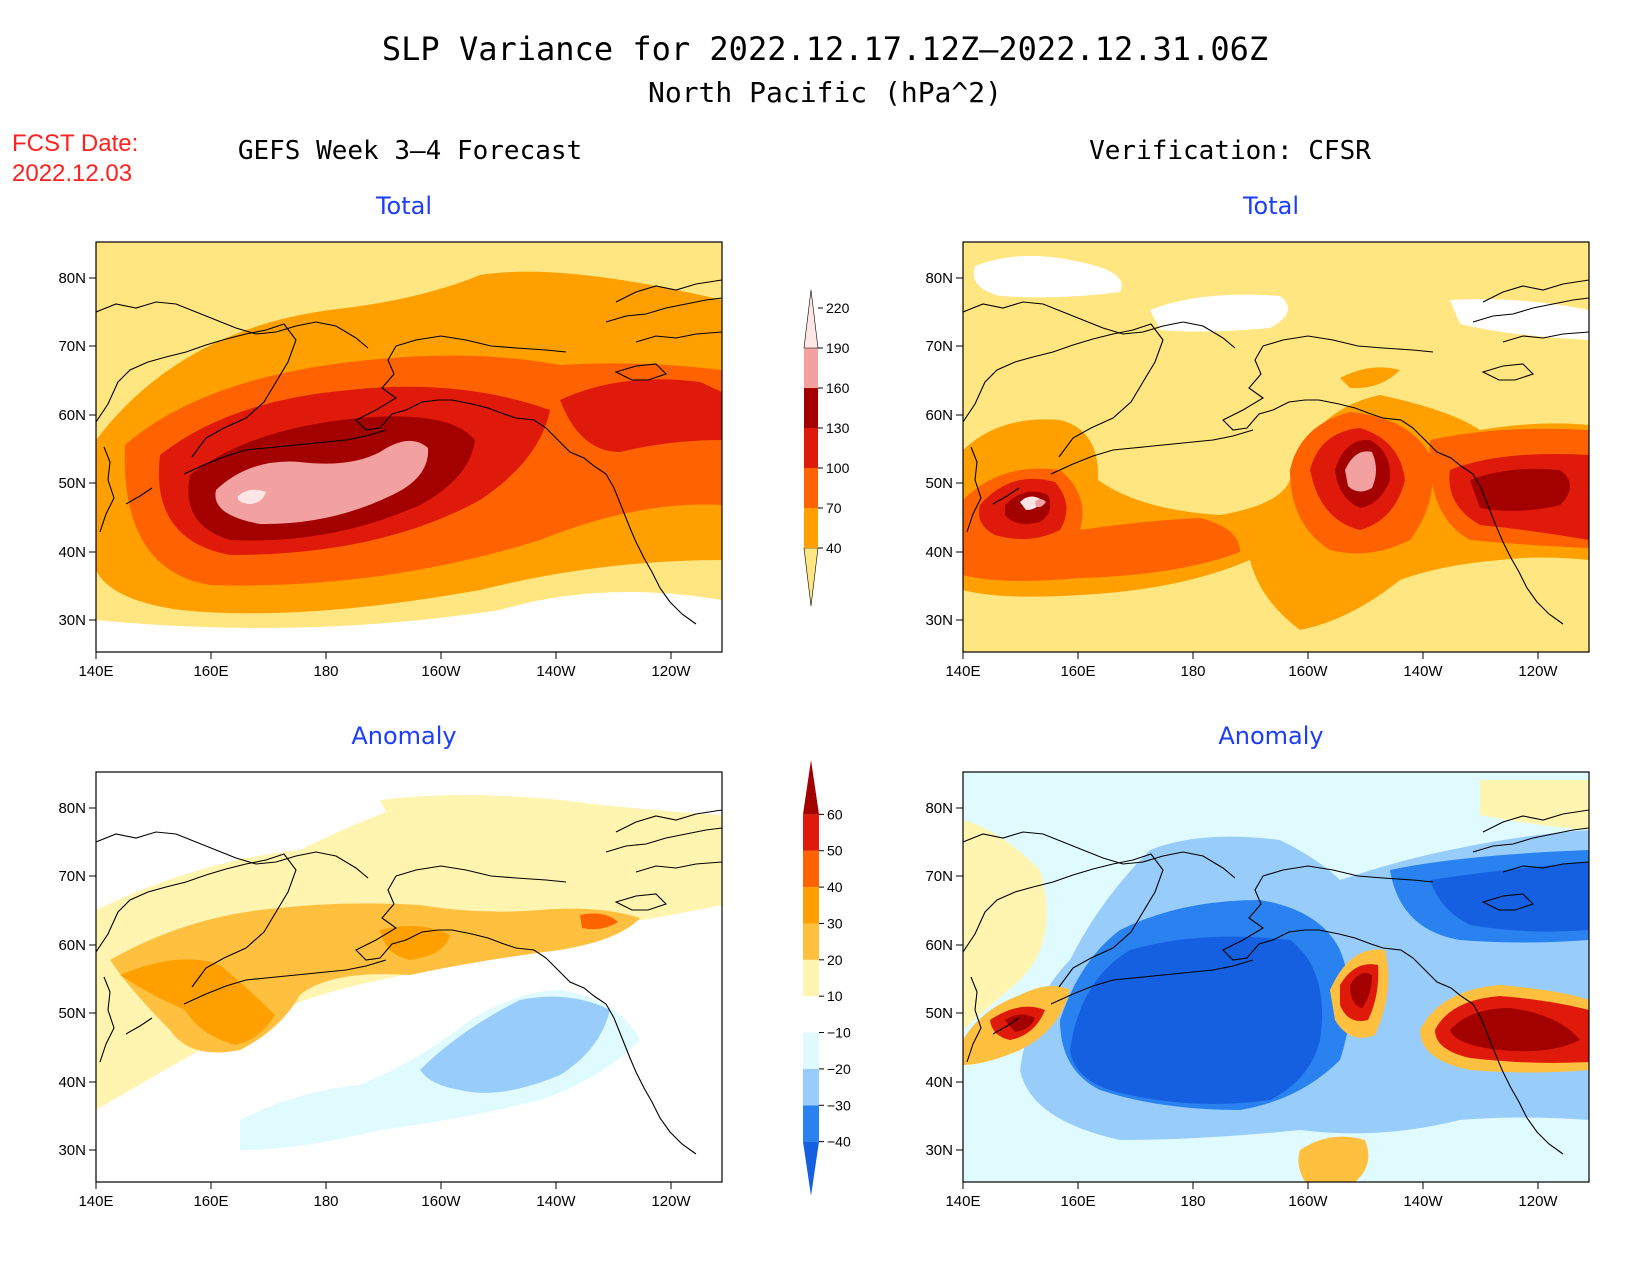 The height and width of the screenshot is (1275, 1650). I want to click on colorbar-label: 10, so click(835, 996).